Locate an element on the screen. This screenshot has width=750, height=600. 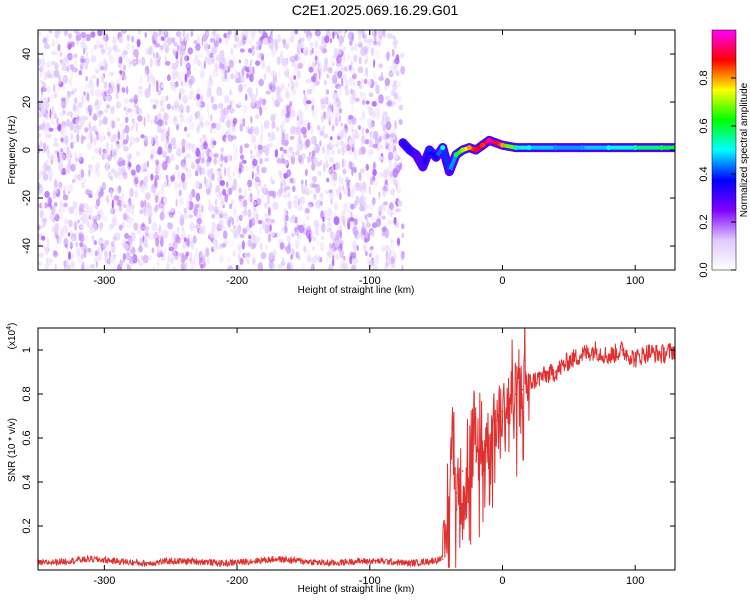
snr-y-tick-label: 0.8 is located at coordinates (27, 393).